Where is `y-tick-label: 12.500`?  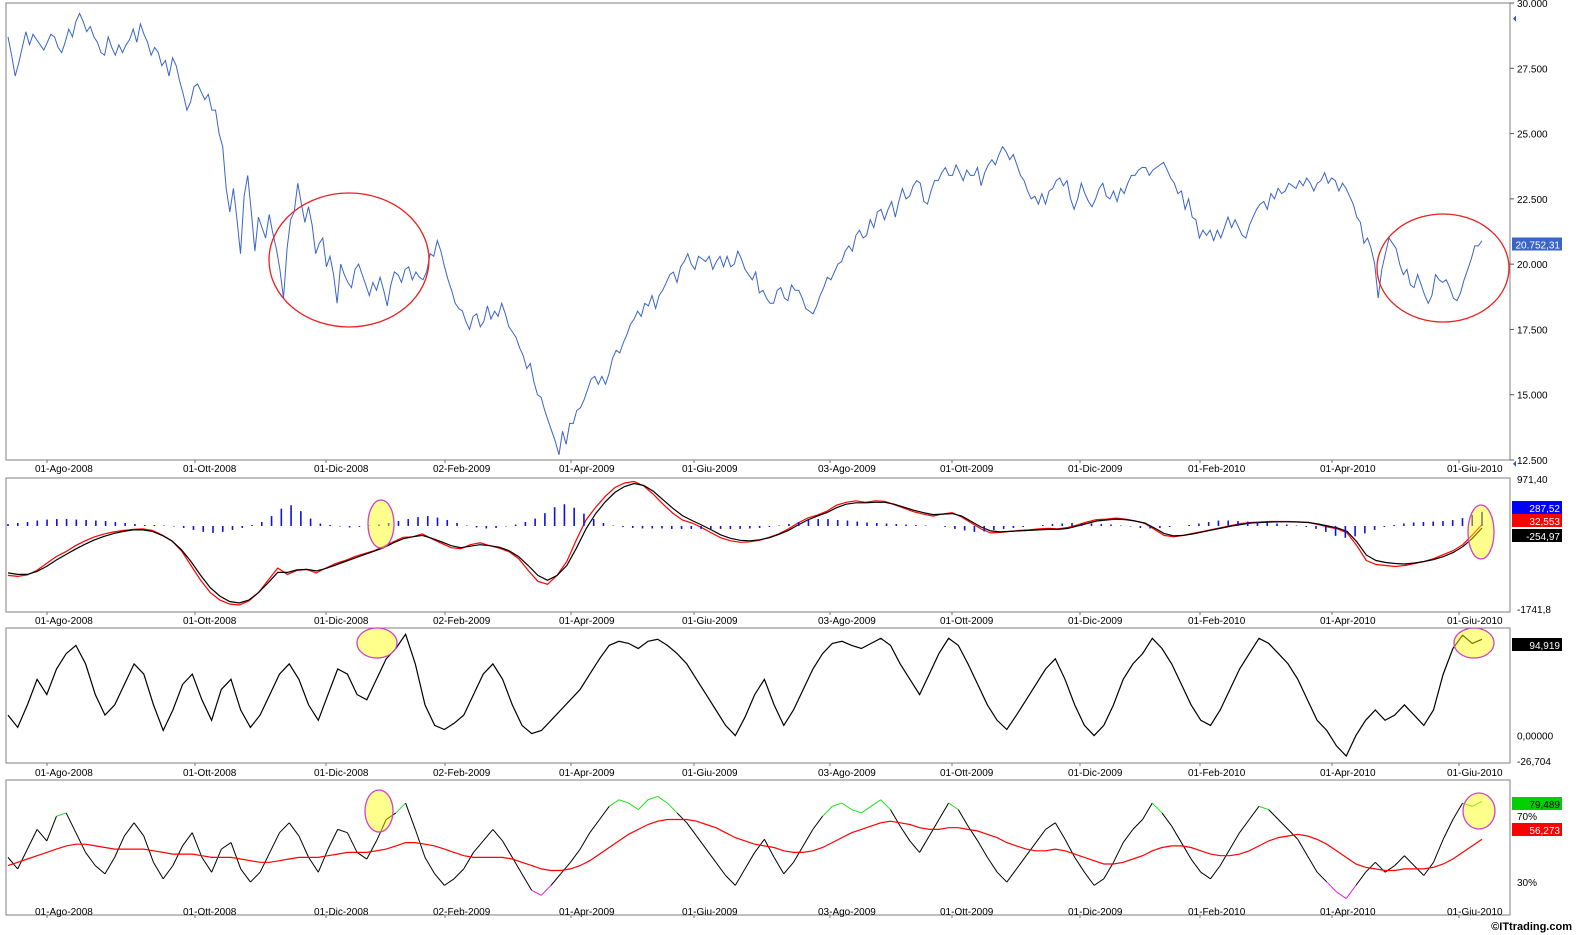 y-tick-label: 12.500 is located at coordinates (1532, 461).